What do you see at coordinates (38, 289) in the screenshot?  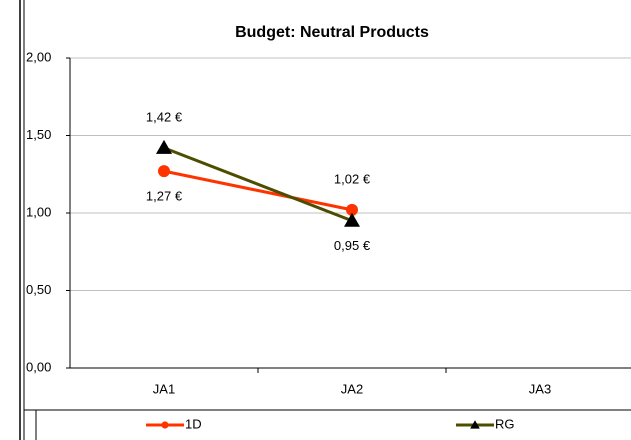 I see `y-tick-label: 0,50` at bounding box center [38, 289].